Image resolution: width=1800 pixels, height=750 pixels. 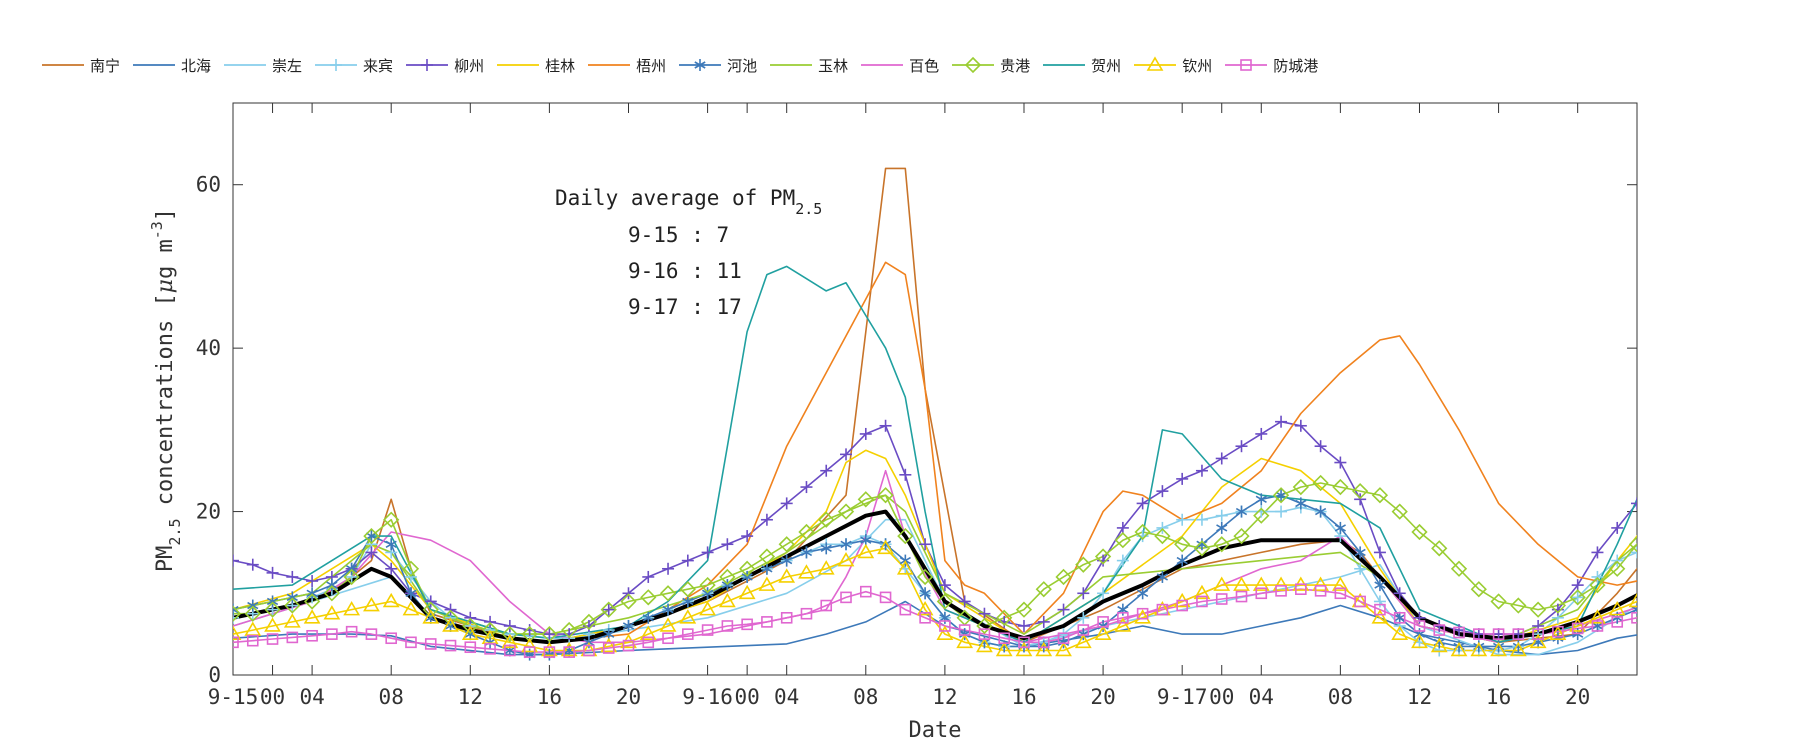 I want to click on legend-marker, so click(x=700, y=65).